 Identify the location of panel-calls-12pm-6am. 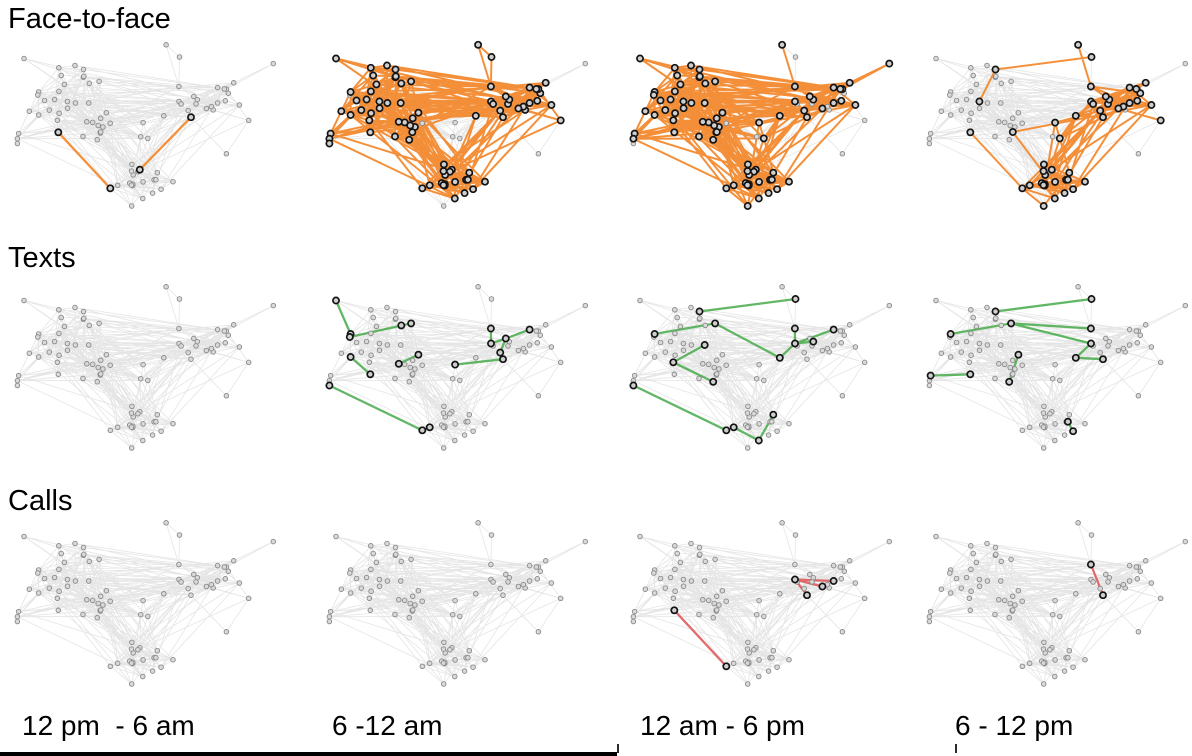
(146, 613).